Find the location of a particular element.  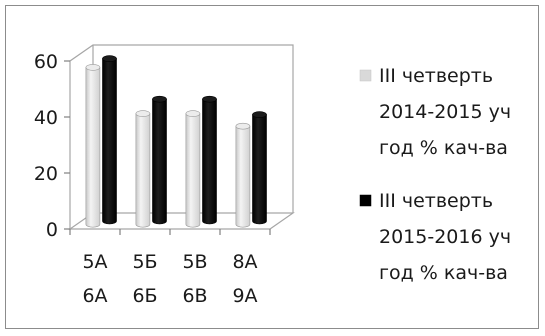

legend-label-2: III четверть is located at coordinates (436, 201).